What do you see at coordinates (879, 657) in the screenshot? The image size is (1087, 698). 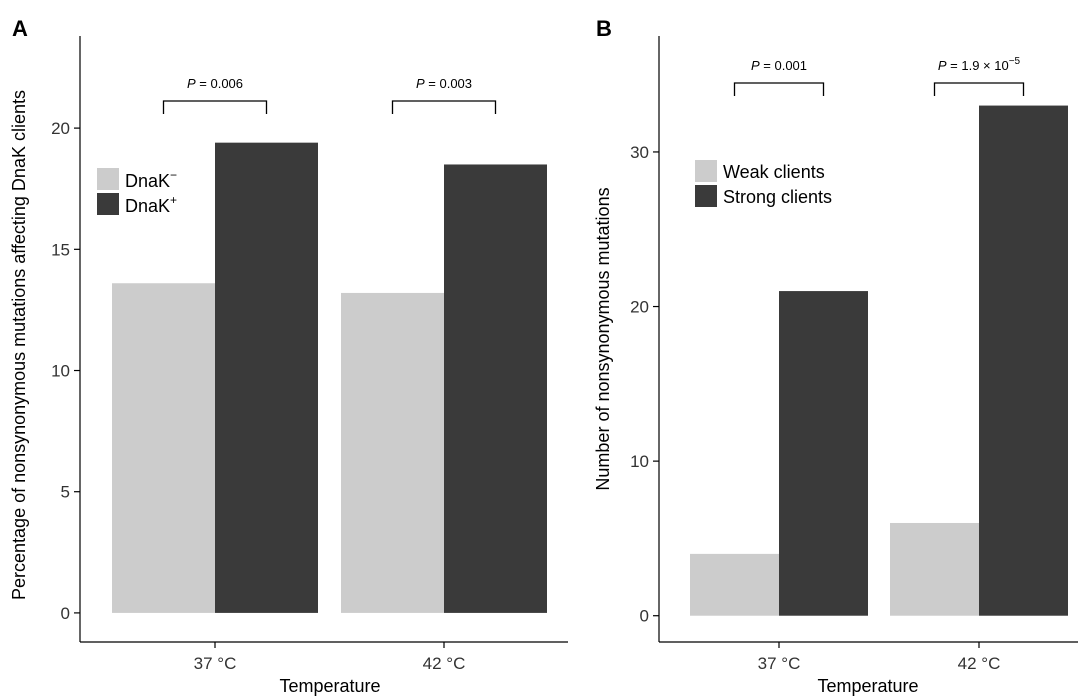 I see `x-ticks-b: 37 °C 42 °C` at bounding box center [879, 657].